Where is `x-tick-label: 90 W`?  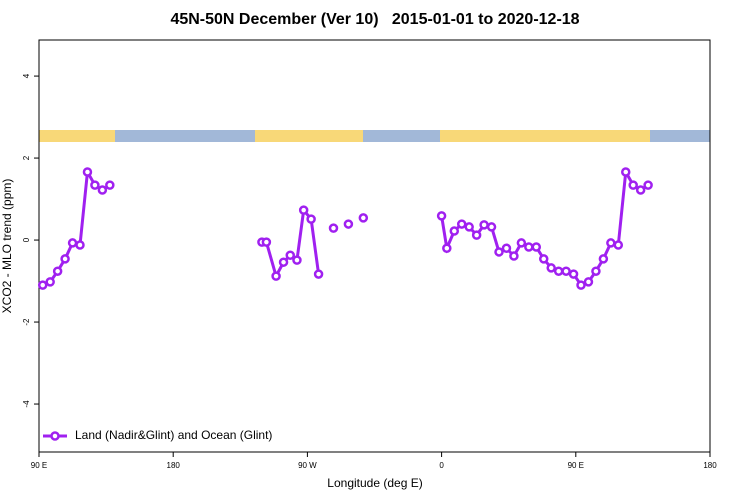 x-tick-label: 90 W is located at coordinates (307, 465).